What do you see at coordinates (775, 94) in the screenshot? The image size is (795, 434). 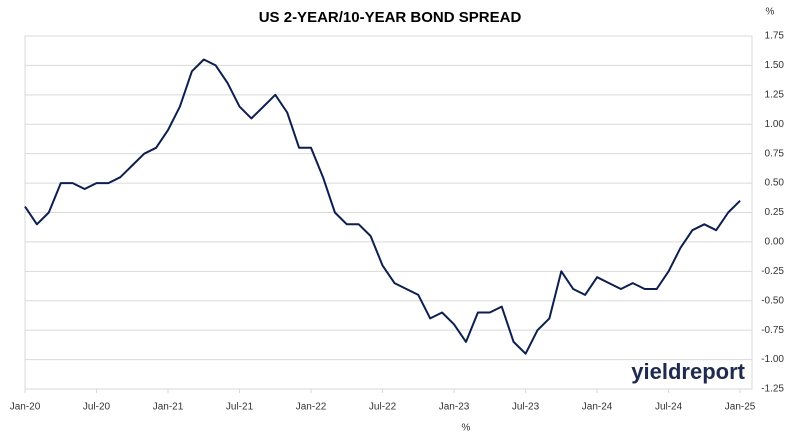 I see `y-tick-label: 1.25` at bounding box center [775, 94].